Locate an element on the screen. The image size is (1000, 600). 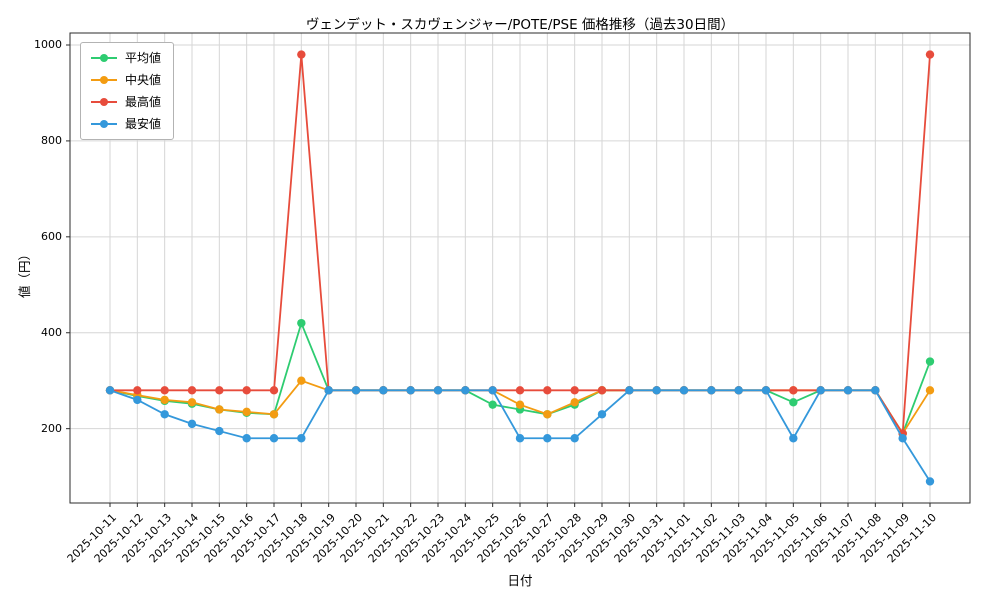
legend-label: 最高値 is located at coordinates (143, 102).